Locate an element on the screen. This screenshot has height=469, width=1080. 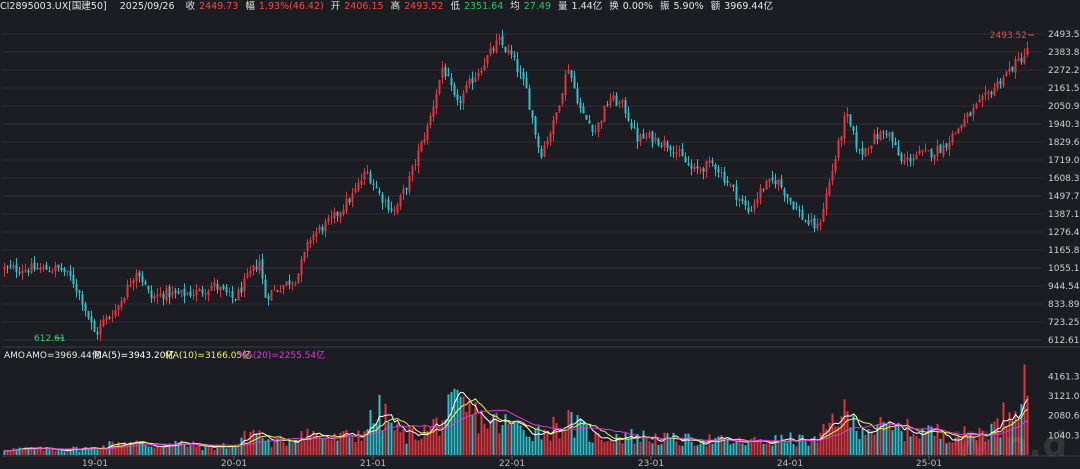
price-tick-label: 1276.46 is located at coordinates (1064, 233).